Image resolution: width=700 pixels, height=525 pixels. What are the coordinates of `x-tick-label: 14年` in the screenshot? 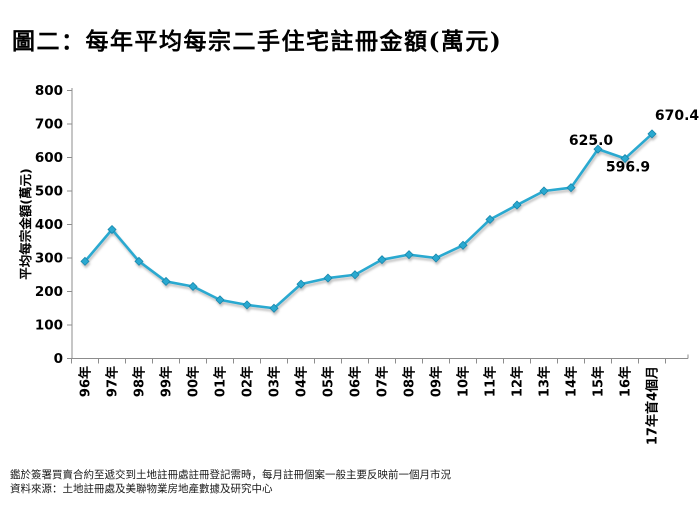 It's located at (572, 381).